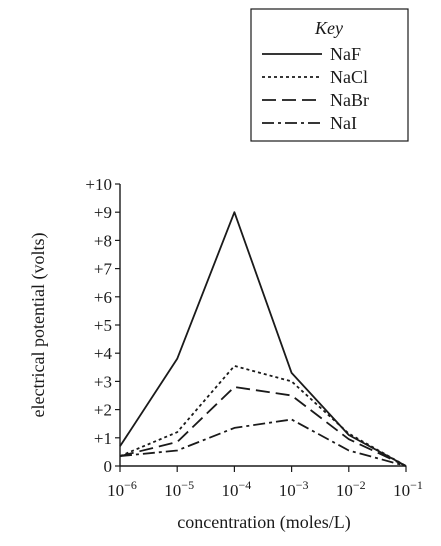  Describe the element at coordinates (103, 353) in the screenshot. I see `y-tick-label: +4` at that location.